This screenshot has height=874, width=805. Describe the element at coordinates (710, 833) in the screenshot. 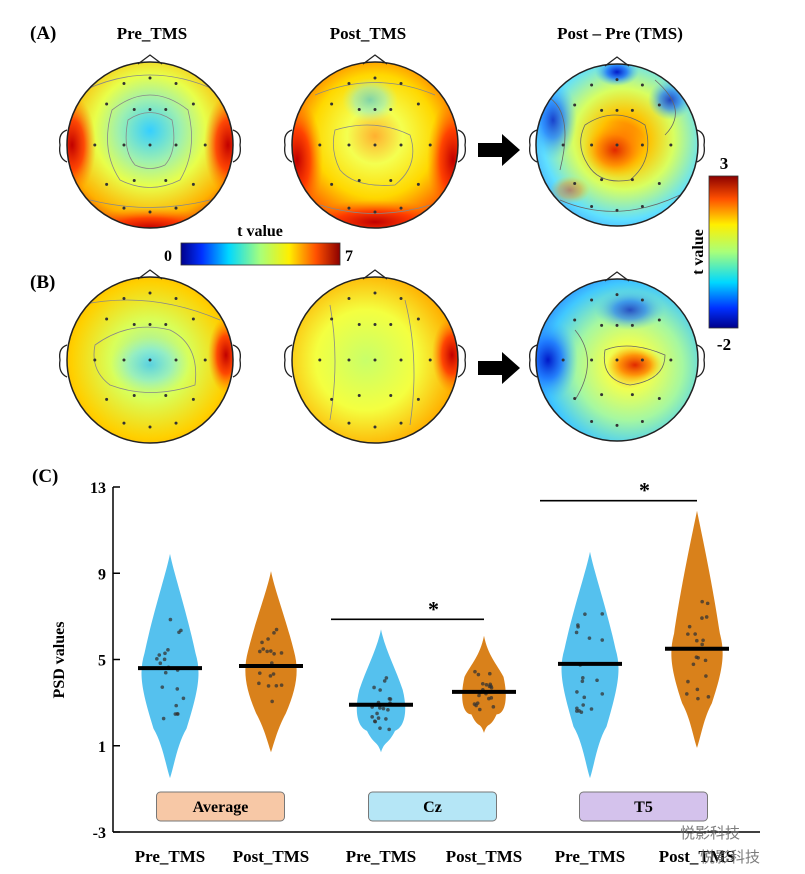

I see `watermark-text: 悦影科技` at that location.